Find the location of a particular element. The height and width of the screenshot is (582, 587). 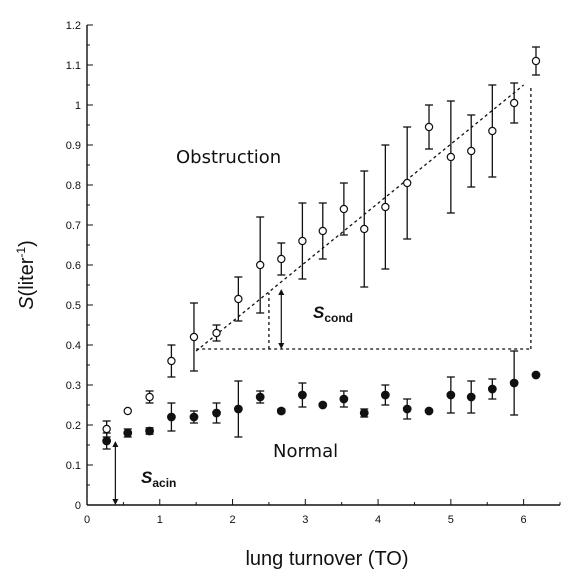

y-tick-label: 1.1 is located at coordinates (73, 66).